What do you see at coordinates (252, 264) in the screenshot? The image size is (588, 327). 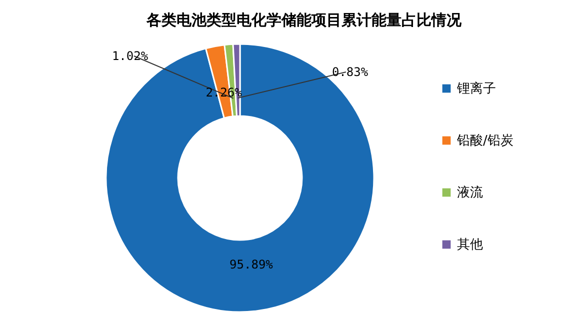 I see `data-label: 95.89%` at bounding box center [252, 264].